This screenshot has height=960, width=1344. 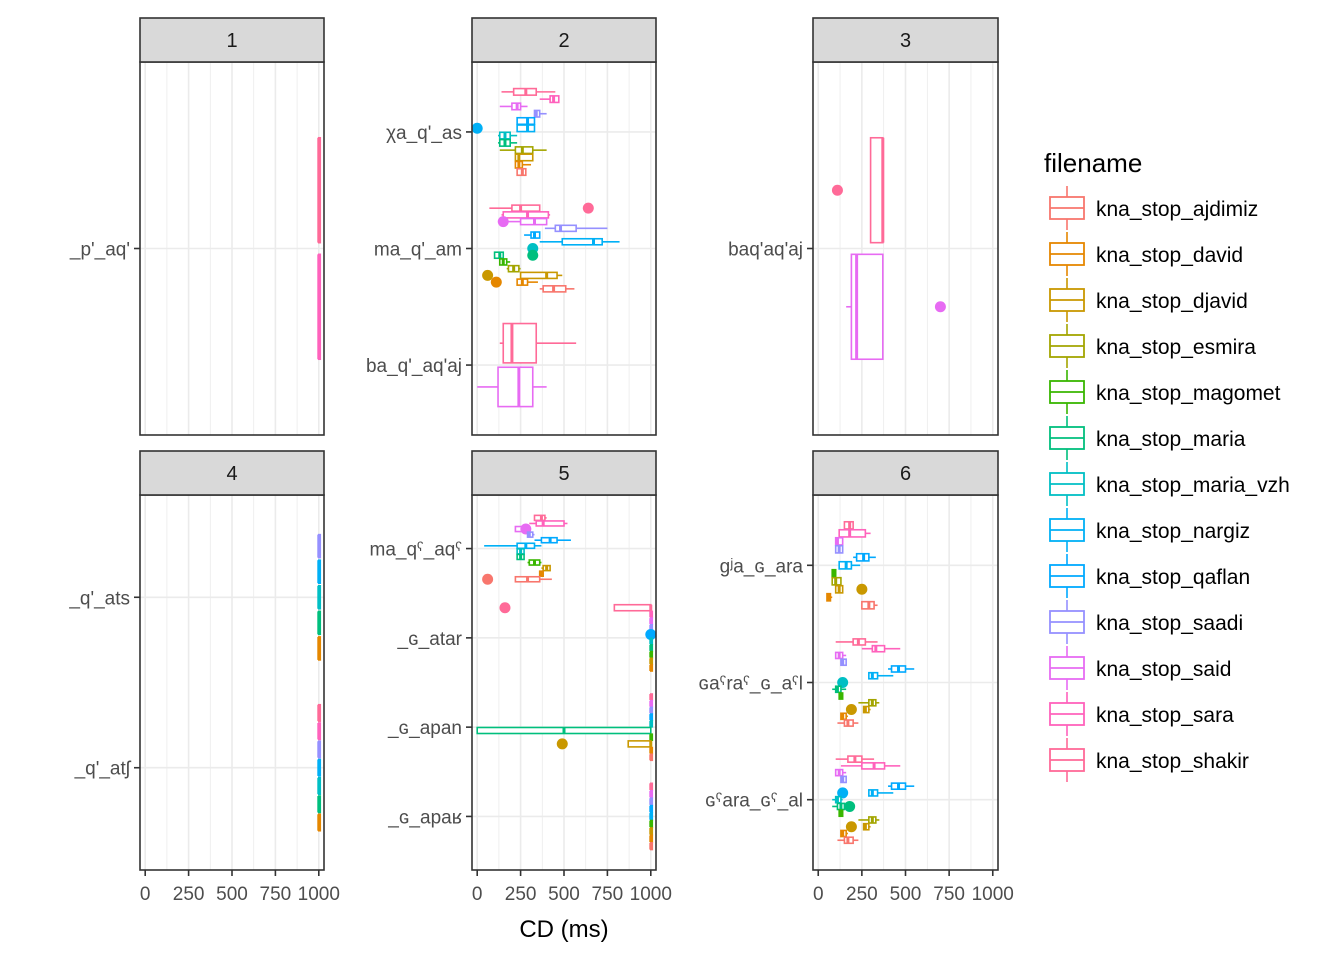 I want to click on y-tick-label: _p'_aq', so click(x=99, y=250).